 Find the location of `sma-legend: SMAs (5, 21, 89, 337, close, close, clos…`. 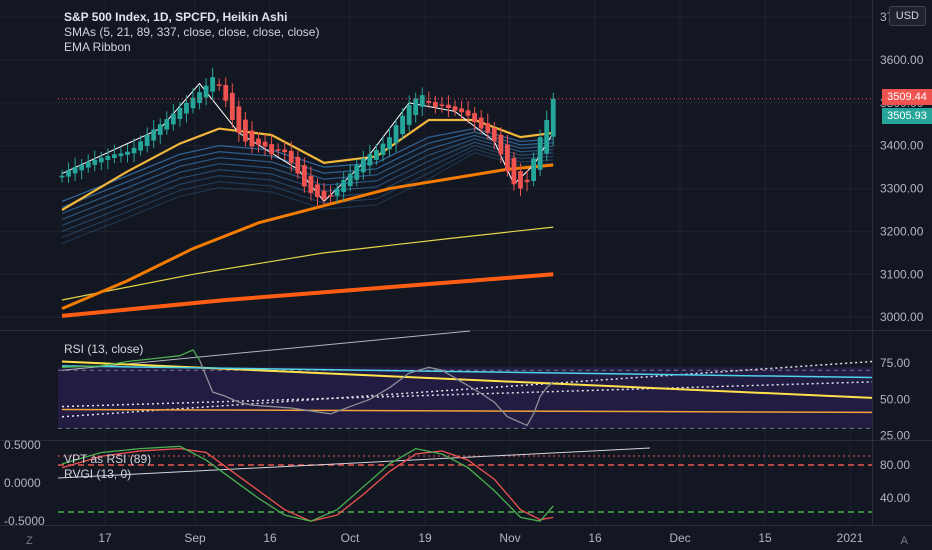

sma-legend: SMAs (5, 21, 89, 337, close, close, clos… is located at coordinates (192, 32).